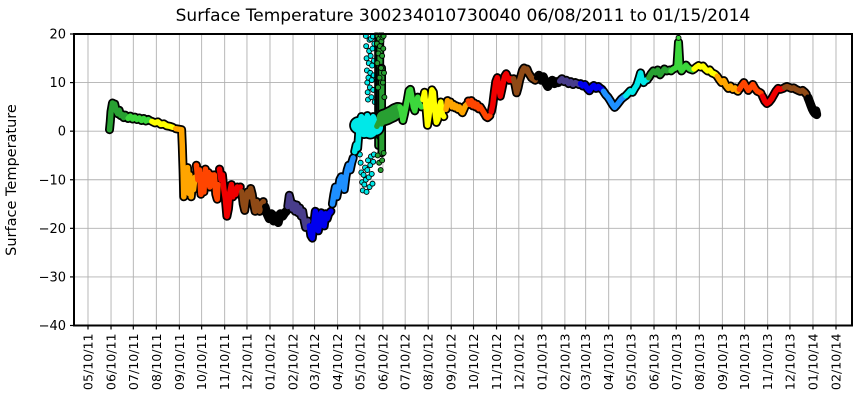 The image size is (860, 408). Describe the element at coordinates (564, 362) in the screenshot. I see `svg-text: 02/10/13` at that location.